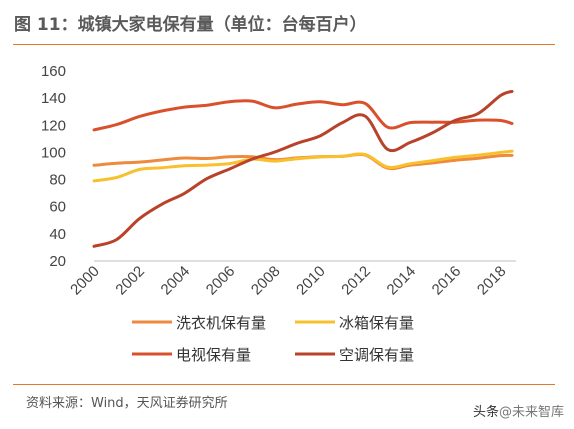  Describe the element at coordinates (53, 152) in the screenshot. I see `y-tick-label: 100` at that location.